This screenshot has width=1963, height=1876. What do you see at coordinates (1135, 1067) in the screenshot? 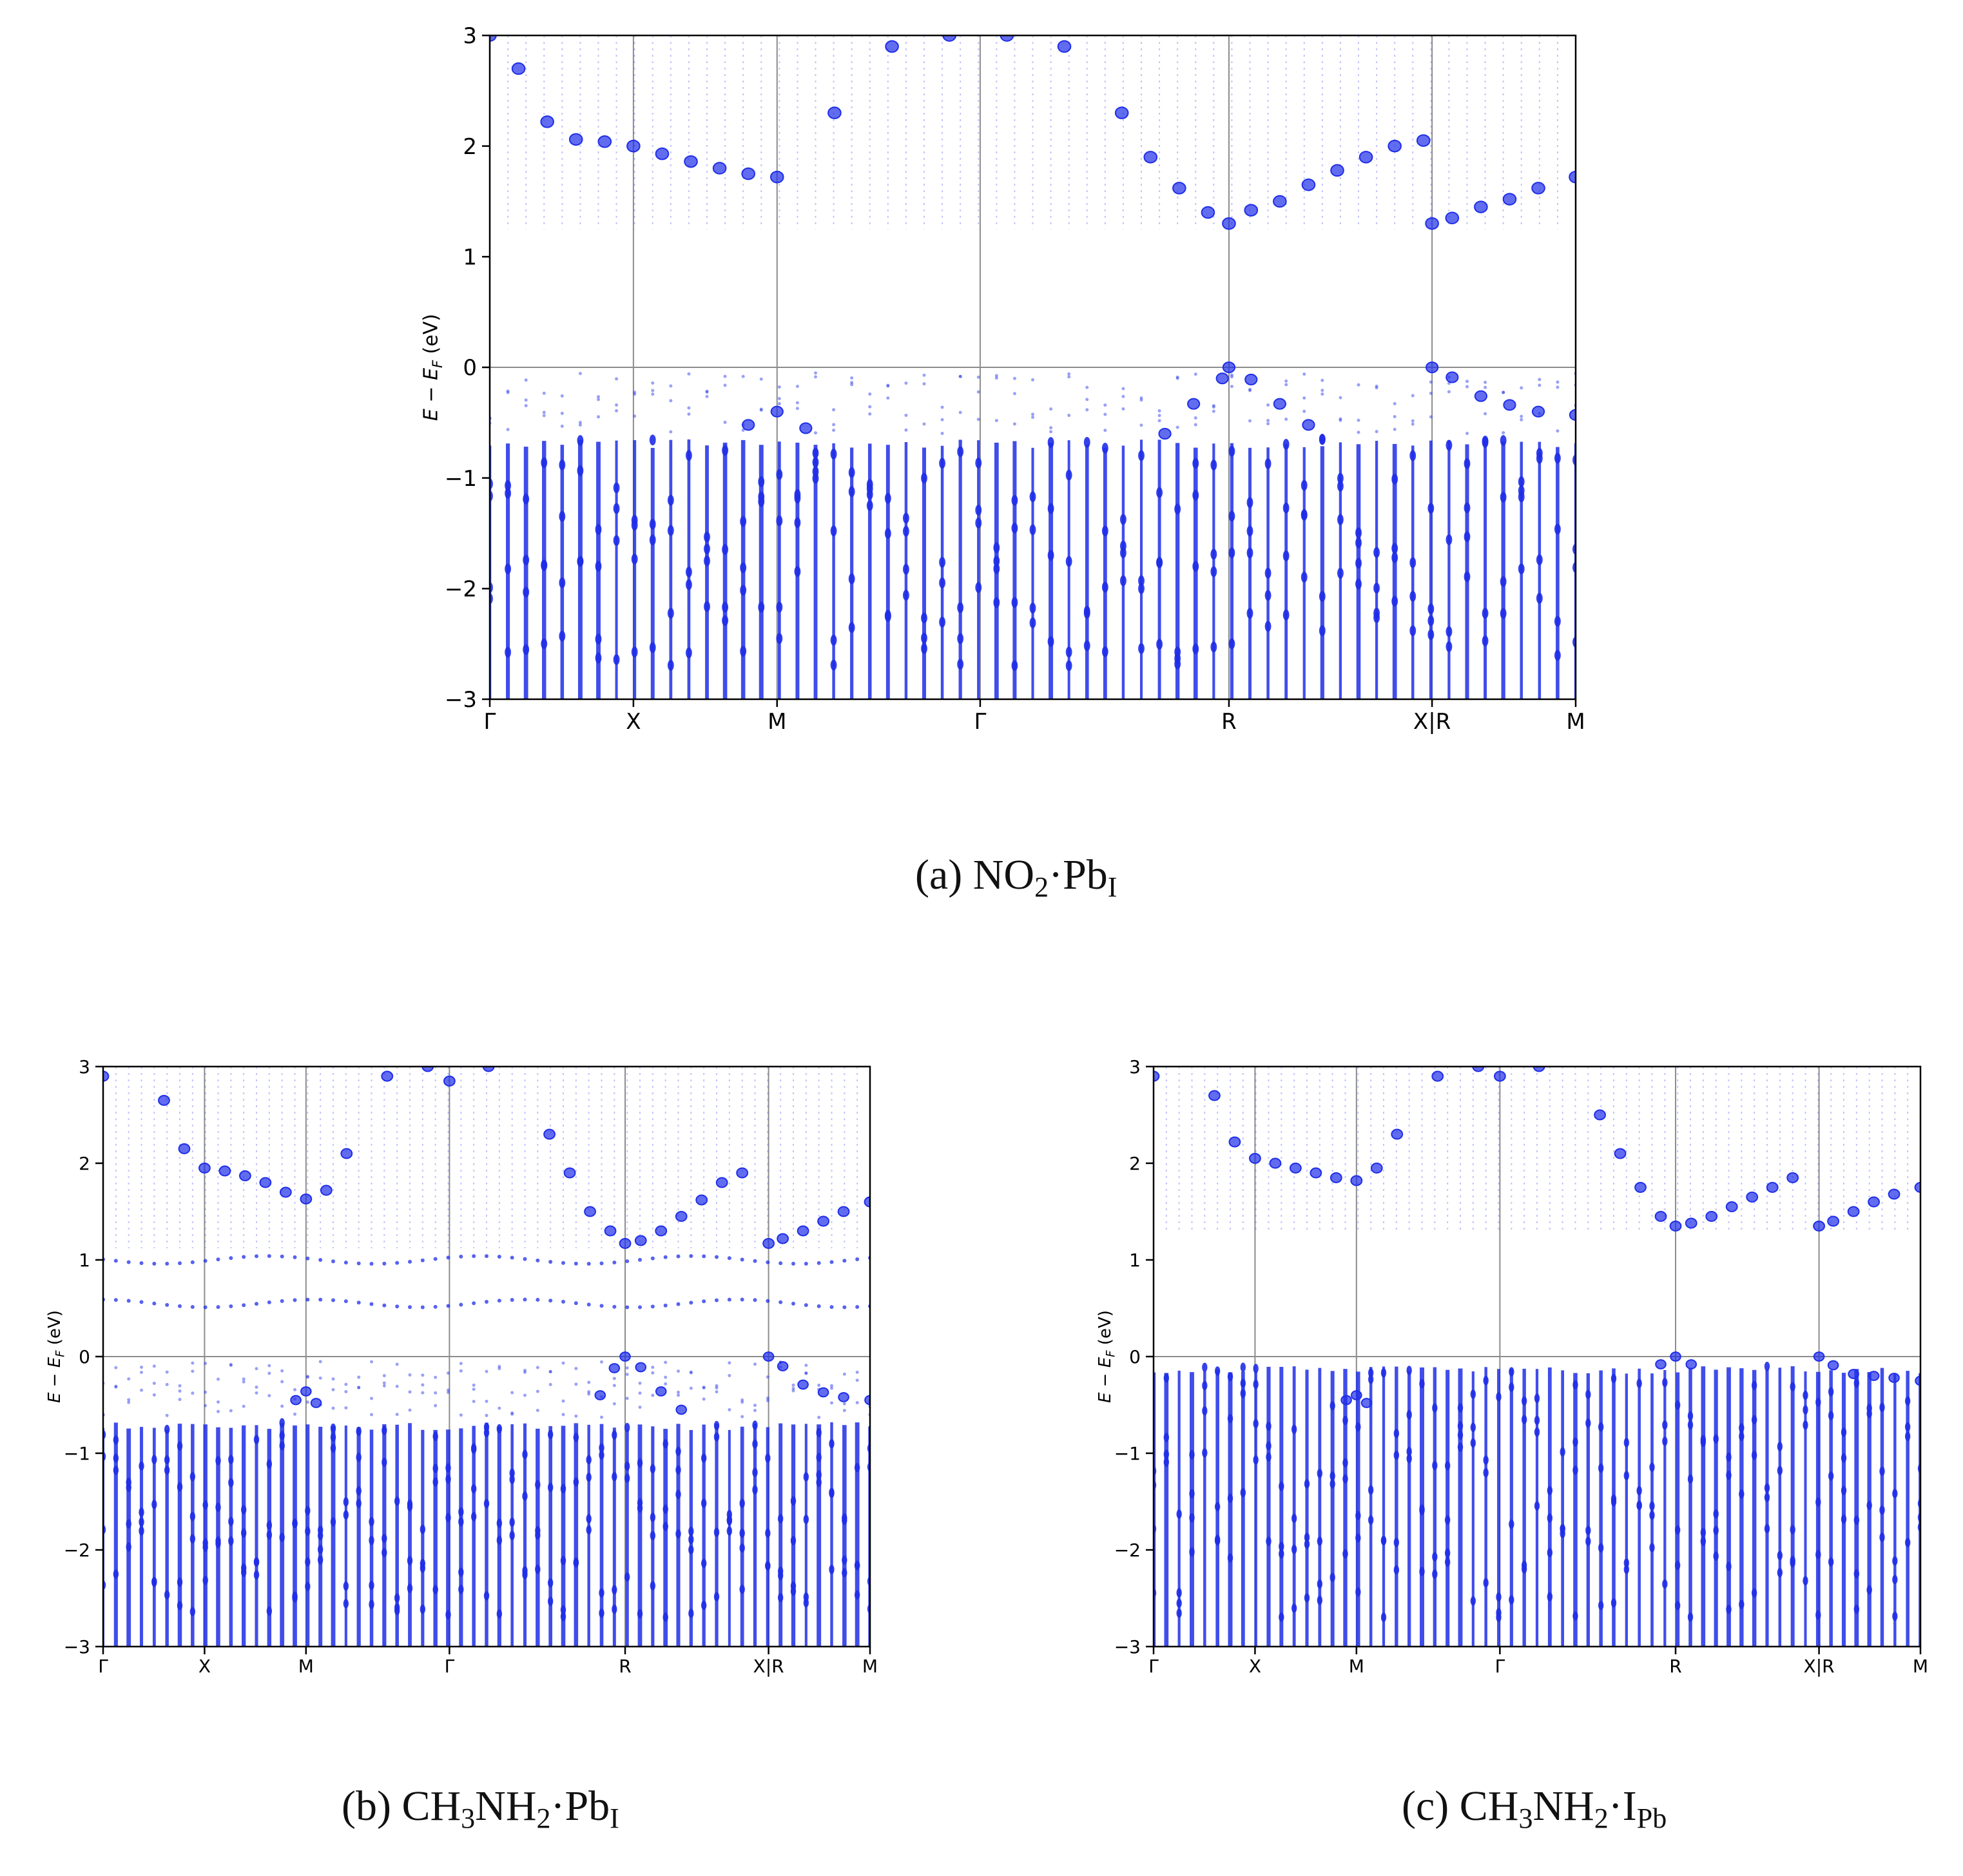
I see `y-tick-label: 3` at bounding box center [1135, 1067].